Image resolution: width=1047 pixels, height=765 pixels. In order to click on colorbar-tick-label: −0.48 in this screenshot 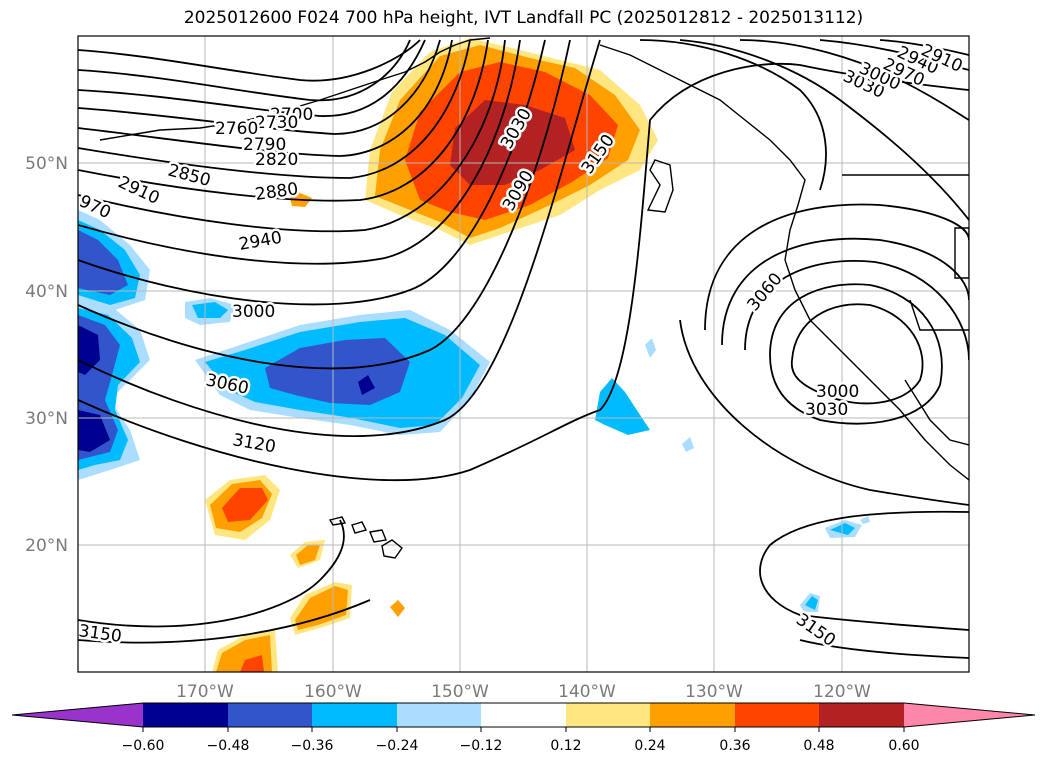, I will do `click(228, 746)`.